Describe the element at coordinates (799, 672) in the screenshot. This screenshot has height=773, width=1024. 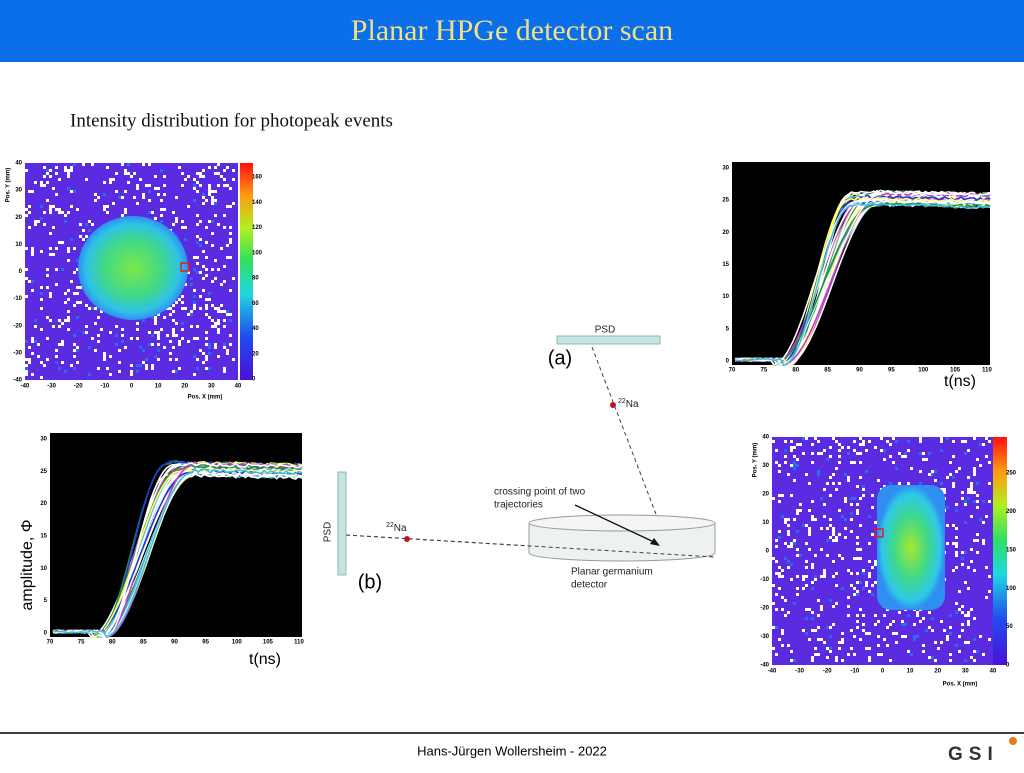
I see `x-tick-label: -30` at that location.